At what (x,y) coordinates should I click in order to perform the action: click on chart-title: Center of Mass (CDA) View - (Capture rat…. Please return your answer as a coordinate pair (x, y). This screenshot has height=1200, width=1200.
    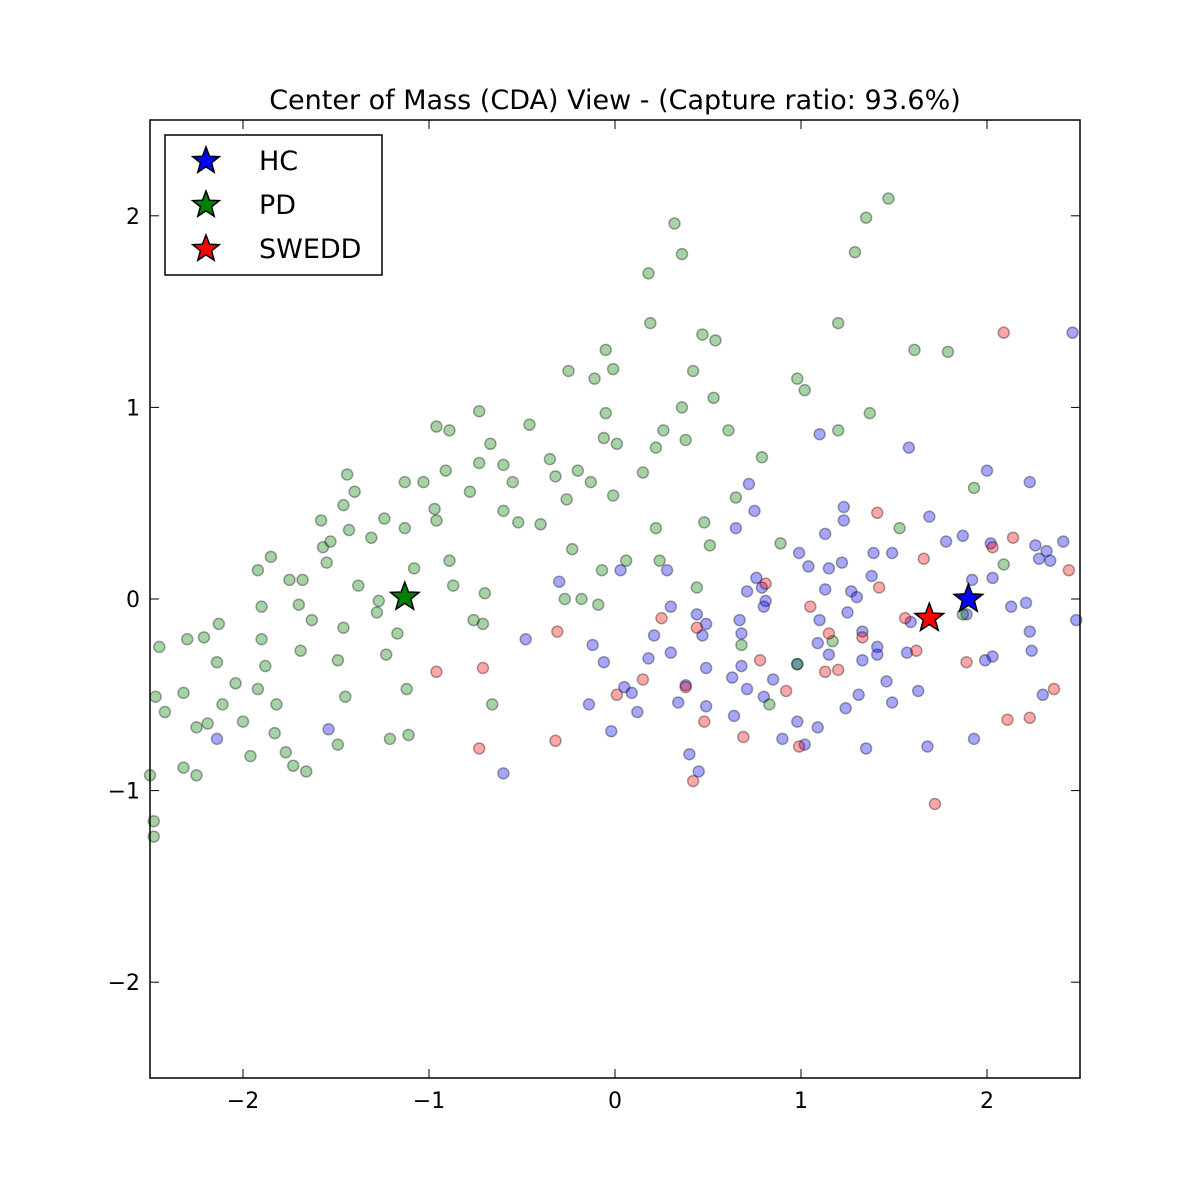
    Looking at the image, I should click on (615, 100).